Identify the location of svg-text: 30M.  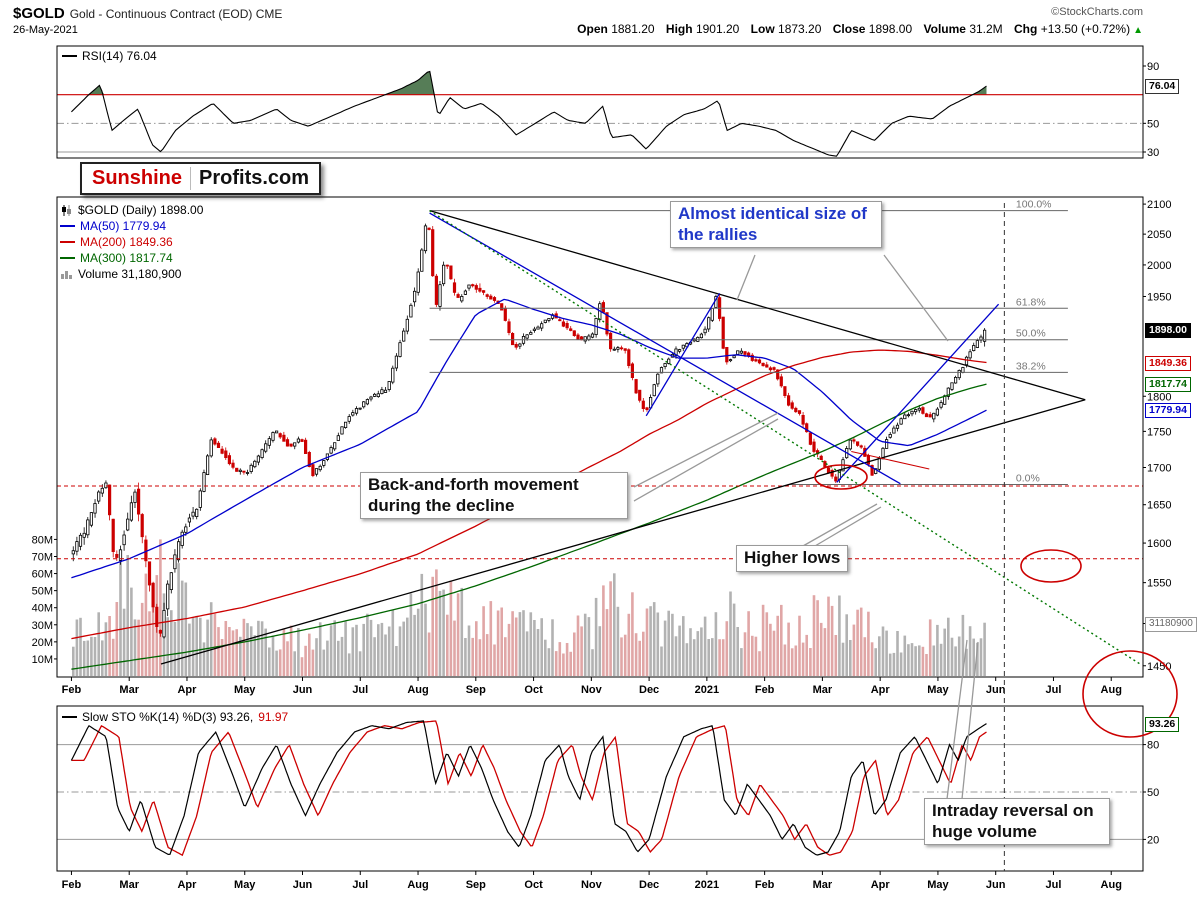
(42, 626).